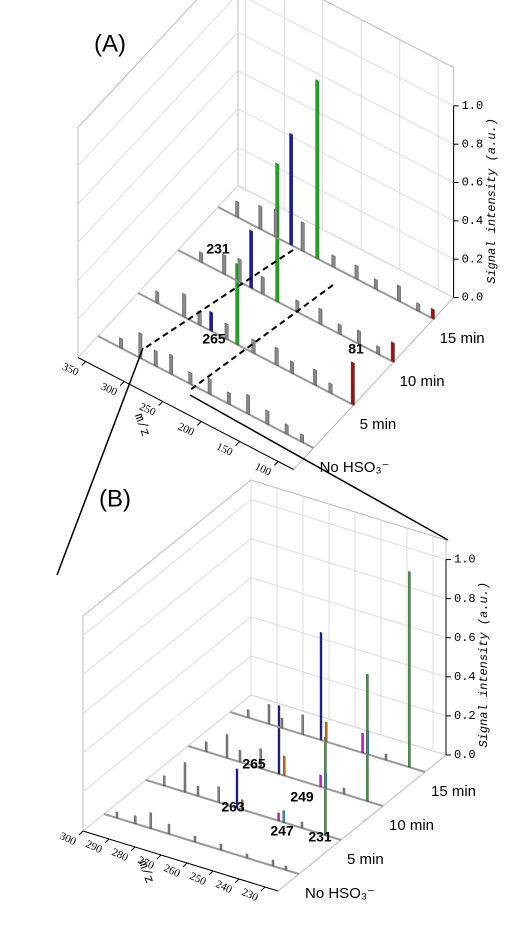  I want to click on back-wall, so click(346, 149).